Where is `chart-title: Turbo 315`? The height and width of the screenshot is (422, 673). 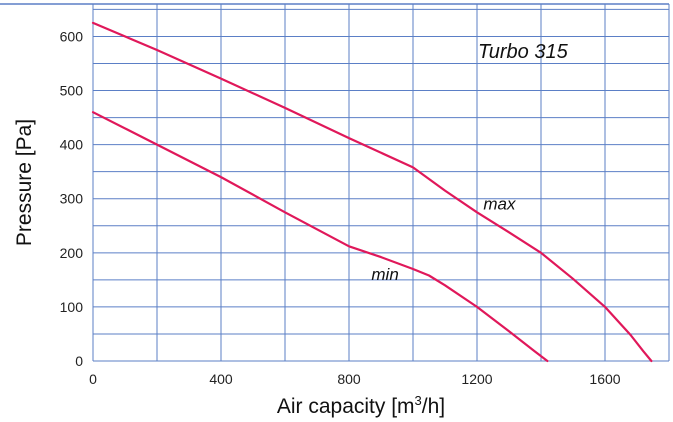
chart-title: Turbo 315 is located at coordinates (523, 52).